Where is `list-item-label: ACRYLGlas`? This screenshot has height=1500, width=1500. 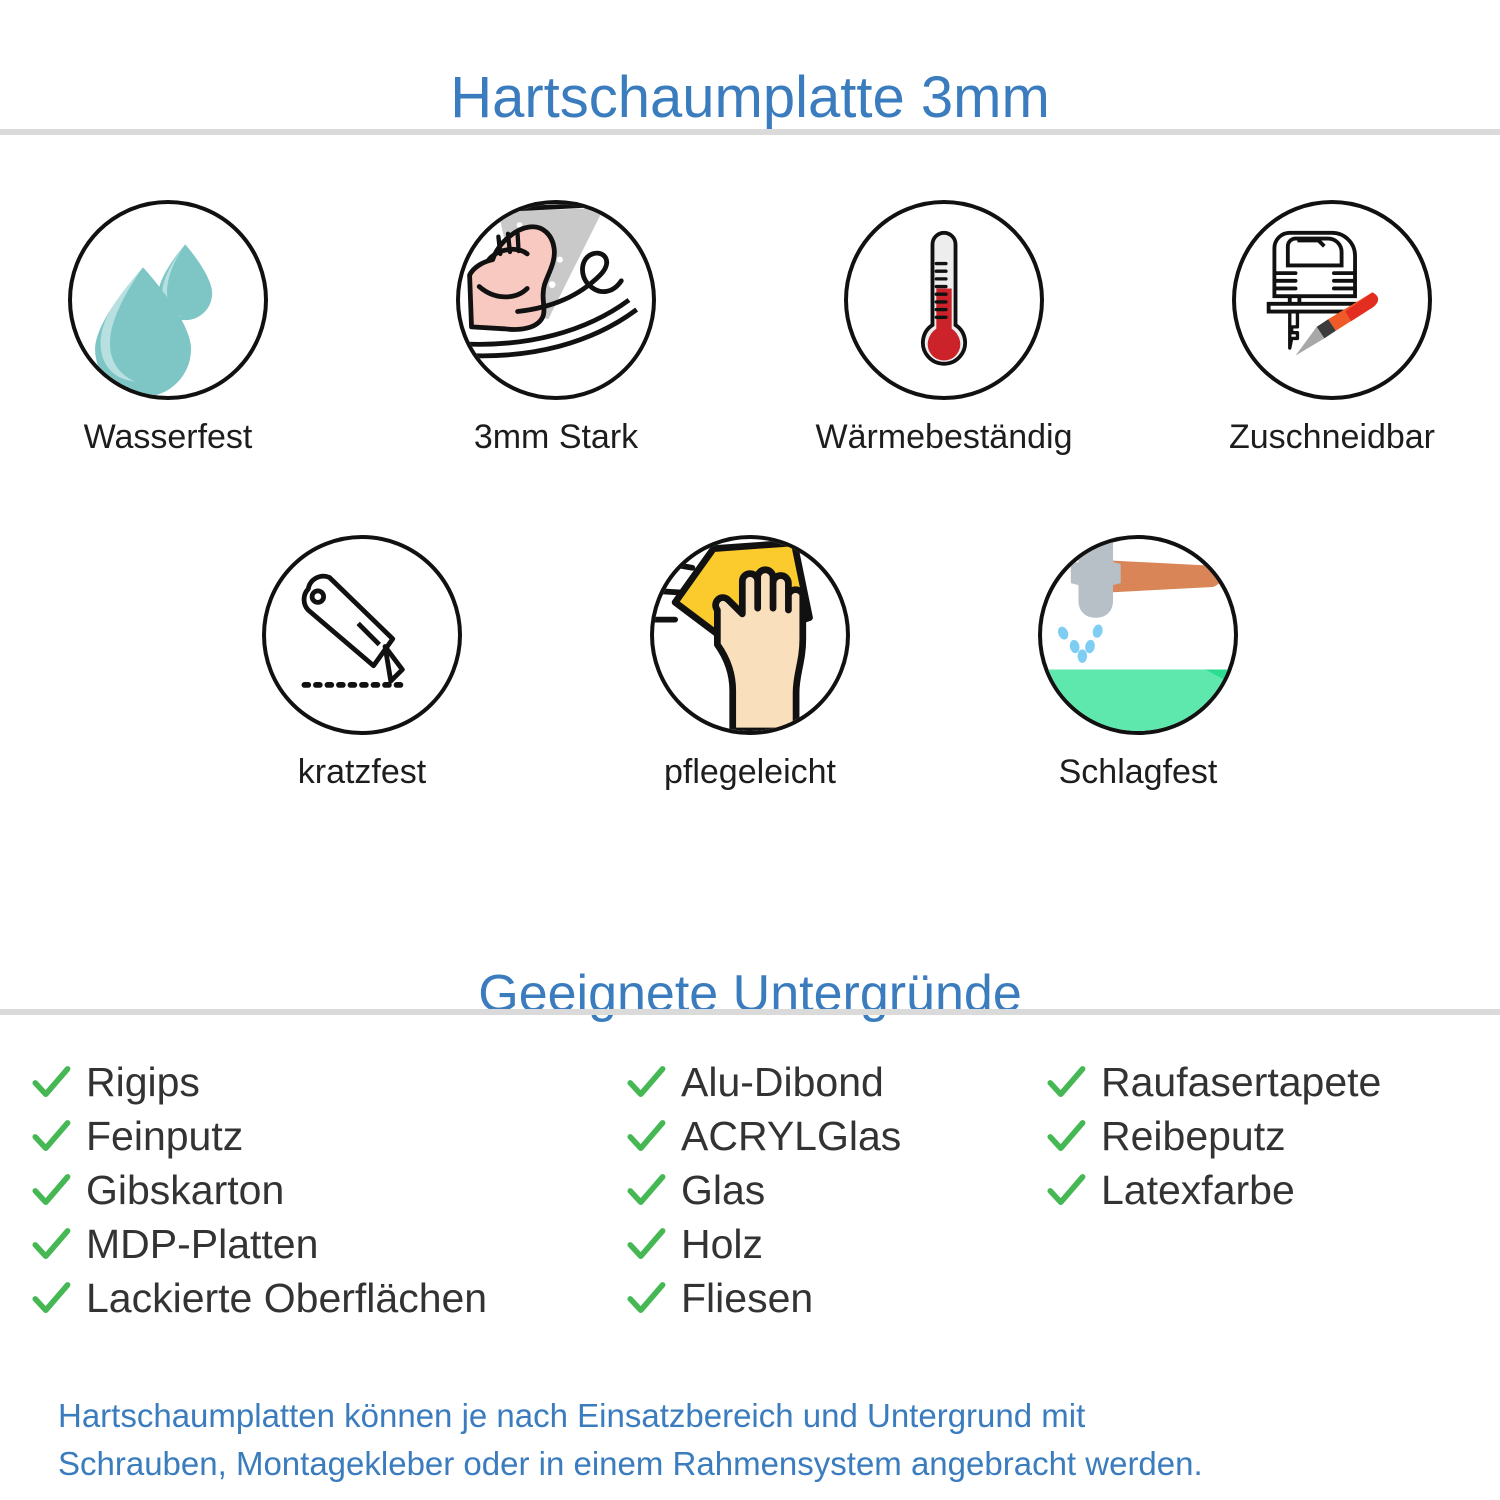
list-item-label: ACRYLGlas is located at coordinates (791, 1135).